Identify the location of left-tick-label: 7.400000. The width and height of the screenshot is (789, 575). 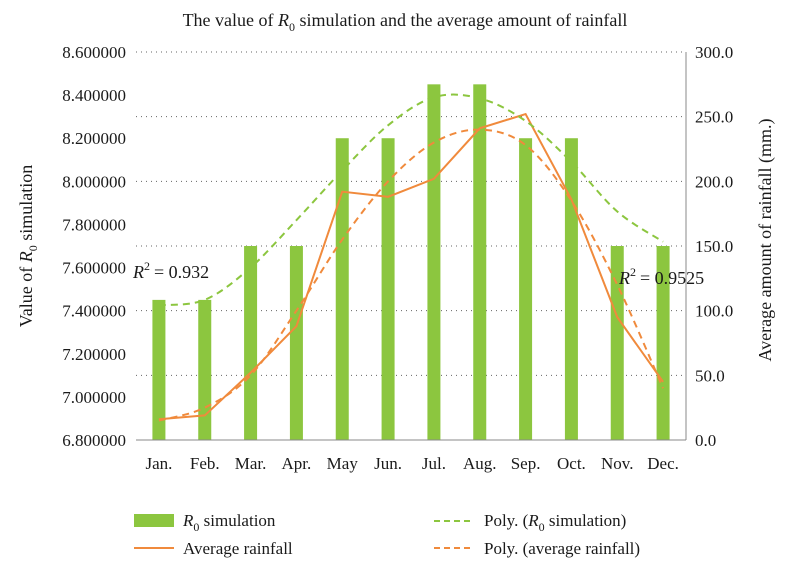
(94, 311).